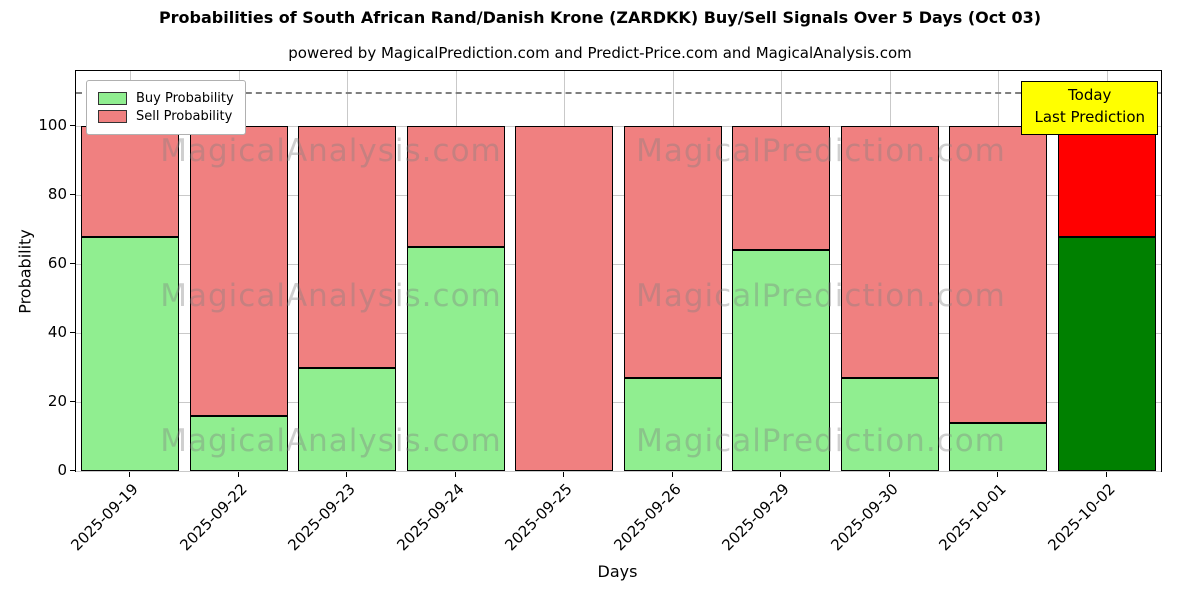  I want to click on legend: Buy Probability Sell Probability, so click(166, 107).